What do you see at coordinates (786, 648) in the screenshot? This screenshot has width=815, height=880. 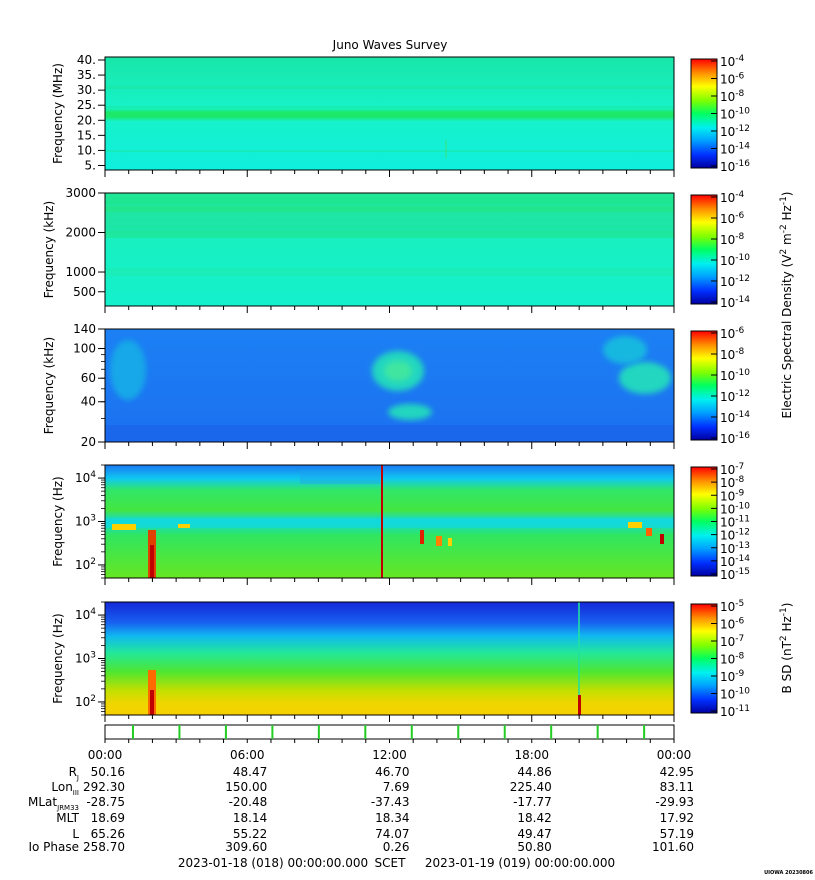 I see `colorbar-label-magnetic: B SD (nT2 Hz-1)` at bounding box center [786, 648].